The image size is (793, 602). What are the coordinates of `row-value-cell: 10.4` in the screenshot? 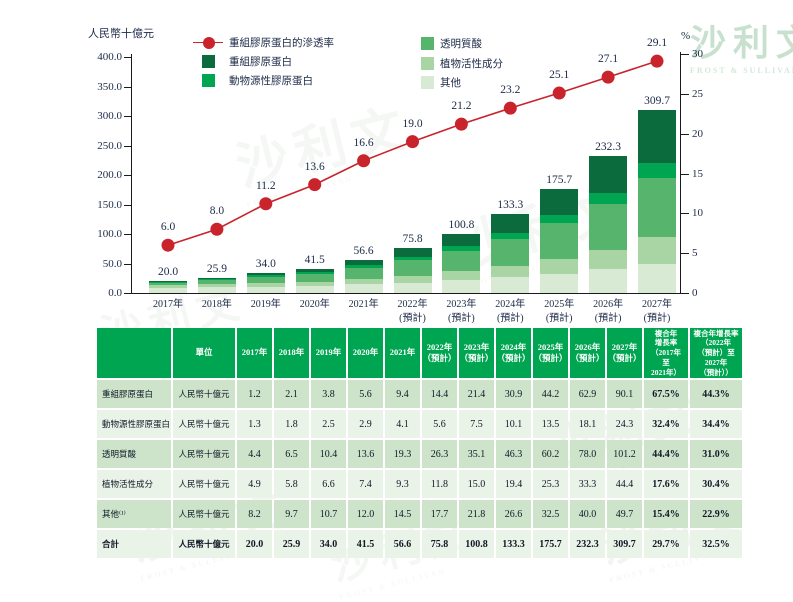 It's located at (328, 454).